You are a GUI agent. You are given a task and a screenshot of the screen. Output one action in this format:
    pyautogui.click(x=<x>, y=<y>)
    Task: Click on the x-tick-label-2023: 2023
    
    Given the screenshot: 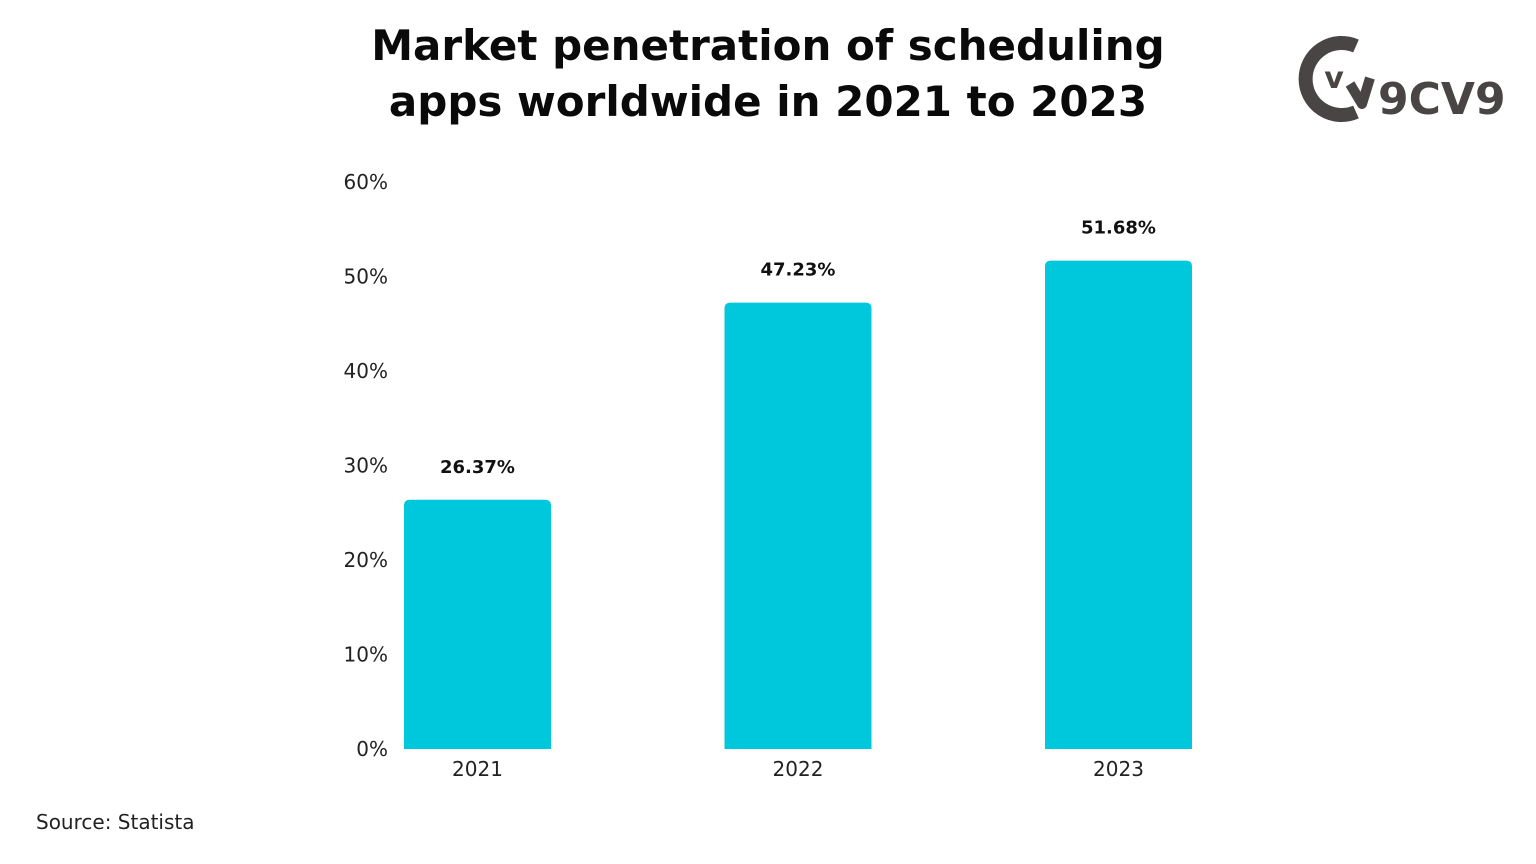 What is the action you would take?
    pyautogui.click(x=1118, y=769)
    